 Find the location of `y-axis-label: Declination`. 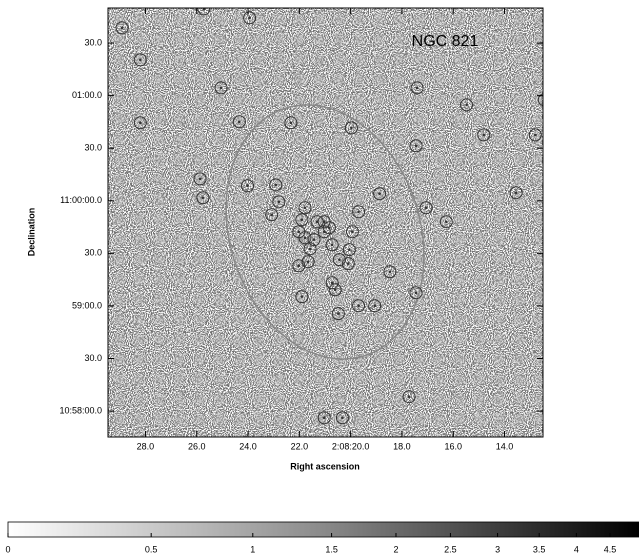

y-axis-label: Declination is located at coordinates (31, 232).